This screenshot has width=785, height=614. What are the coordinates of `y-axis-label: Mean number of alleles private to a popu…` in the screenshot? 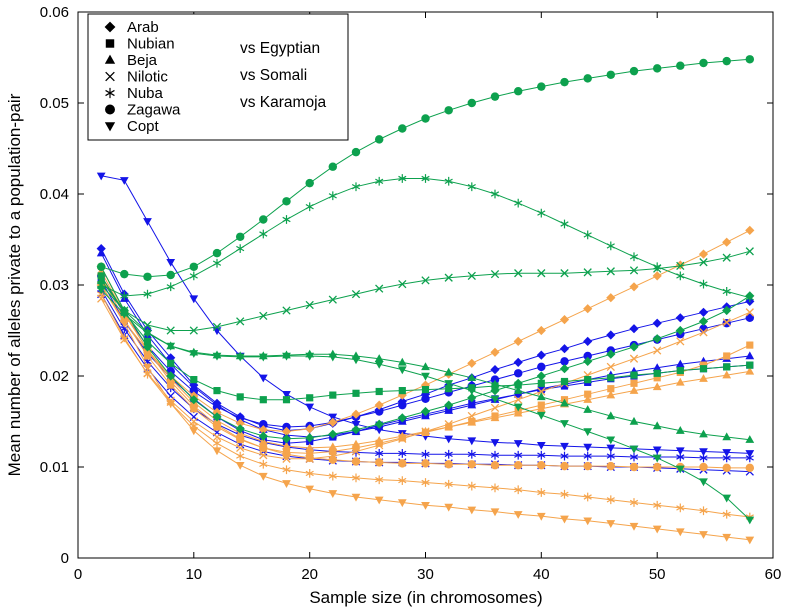 It's located at (14, 284).